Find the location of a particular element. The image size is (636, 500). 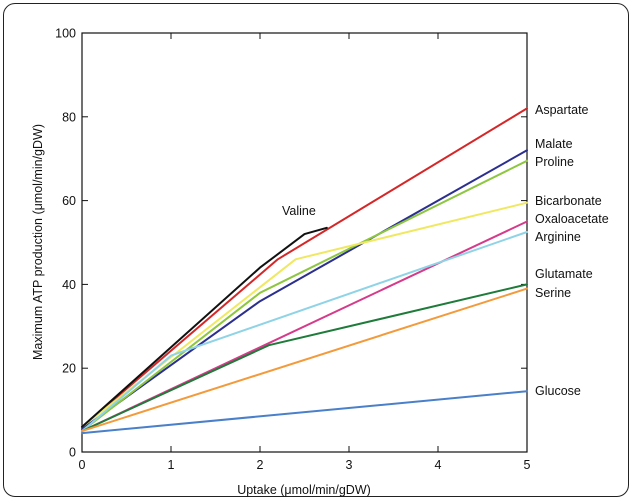

series-label-proline: Proline is located at coordinates (554, 162).